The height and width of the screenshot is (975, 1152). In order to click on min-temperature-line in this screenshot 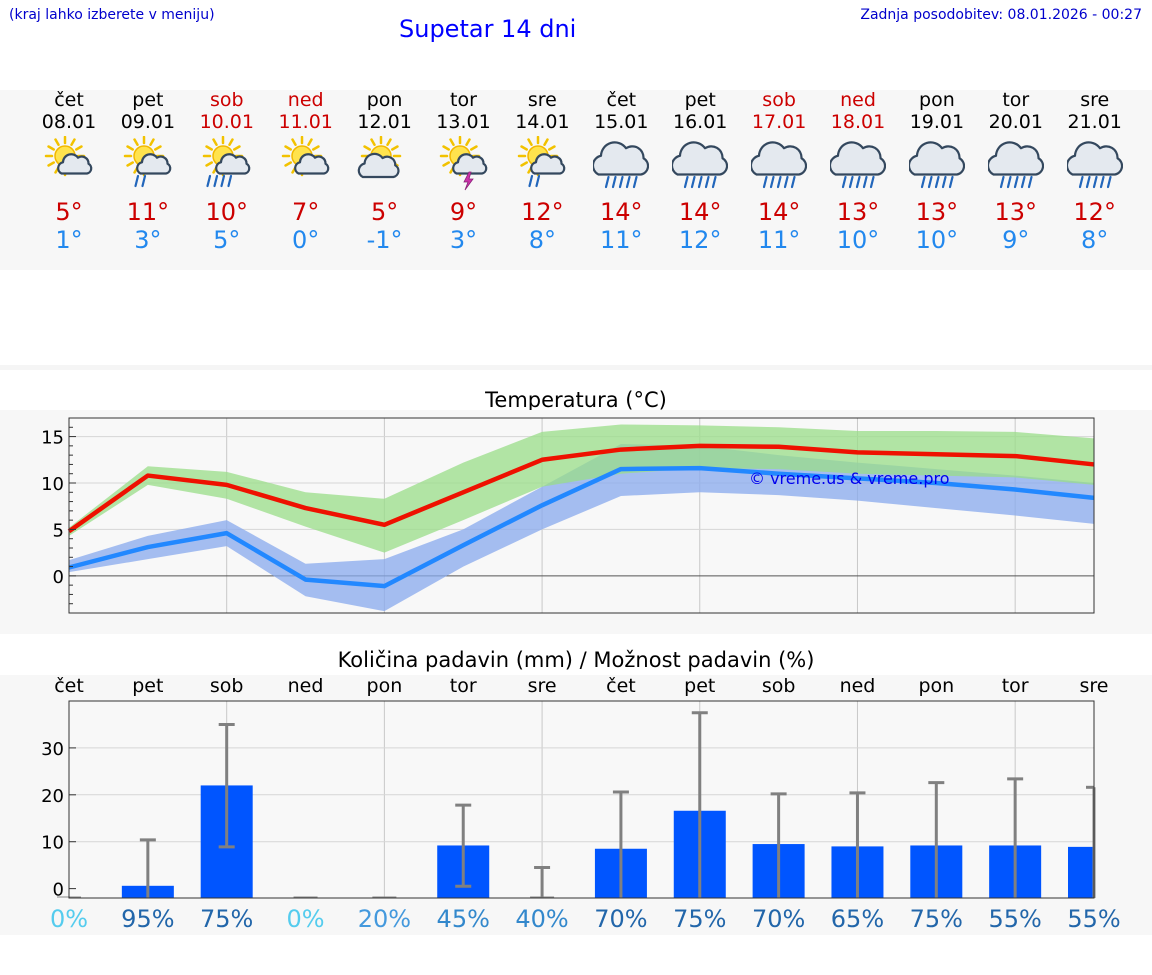, I will do `click(581, 527)`.